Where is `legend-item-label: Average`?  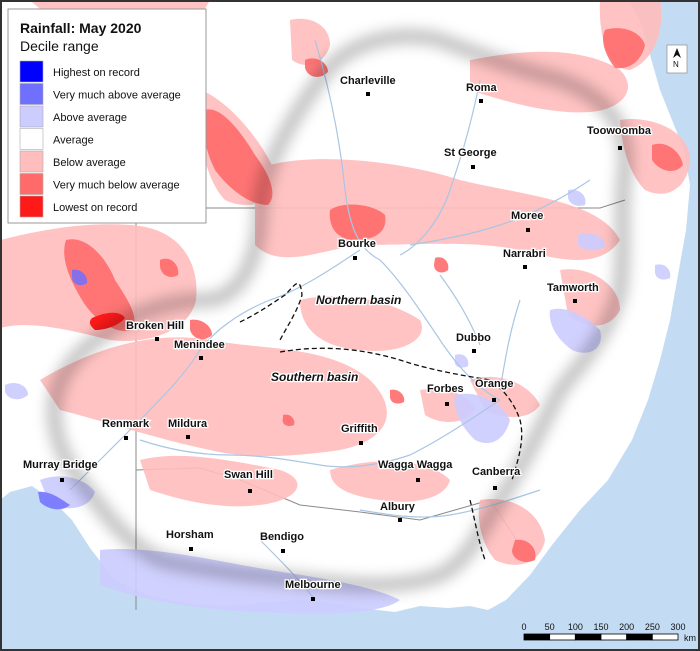
legend-item-label: Average is located at coordinates (73, 141).